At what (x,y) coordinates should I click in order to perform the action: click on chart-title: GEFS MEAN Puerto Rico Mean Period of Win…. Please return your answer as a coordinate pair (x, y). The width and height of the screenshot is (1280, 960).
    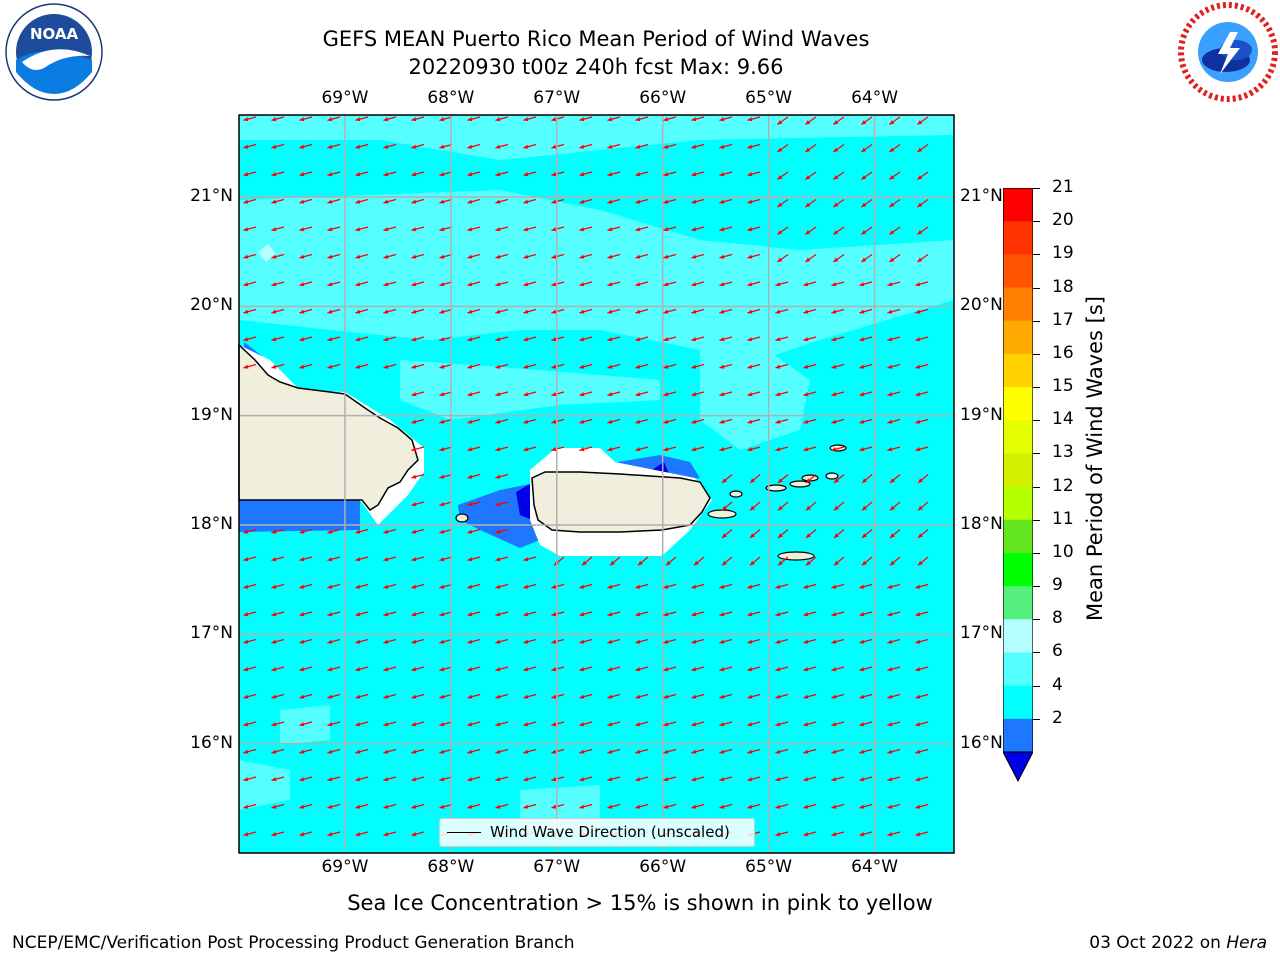
    Looking at the image, I should click on (596, 39).